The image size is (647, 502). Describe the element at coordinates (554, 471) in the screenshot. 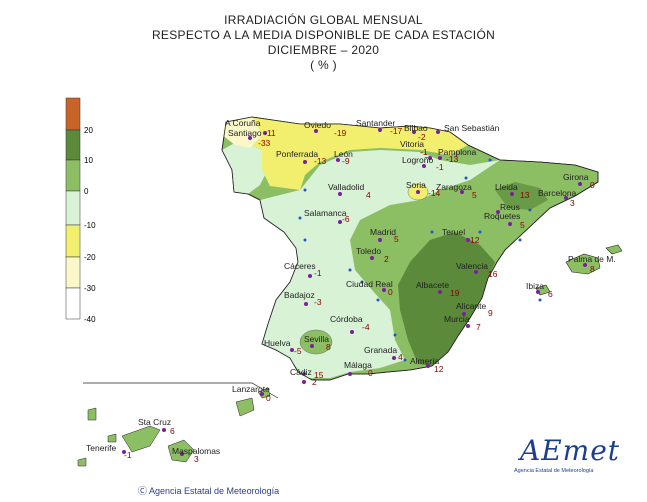

I see `aemet-logo-subtitle: Agencia Estatal de Meteorología` at that location.